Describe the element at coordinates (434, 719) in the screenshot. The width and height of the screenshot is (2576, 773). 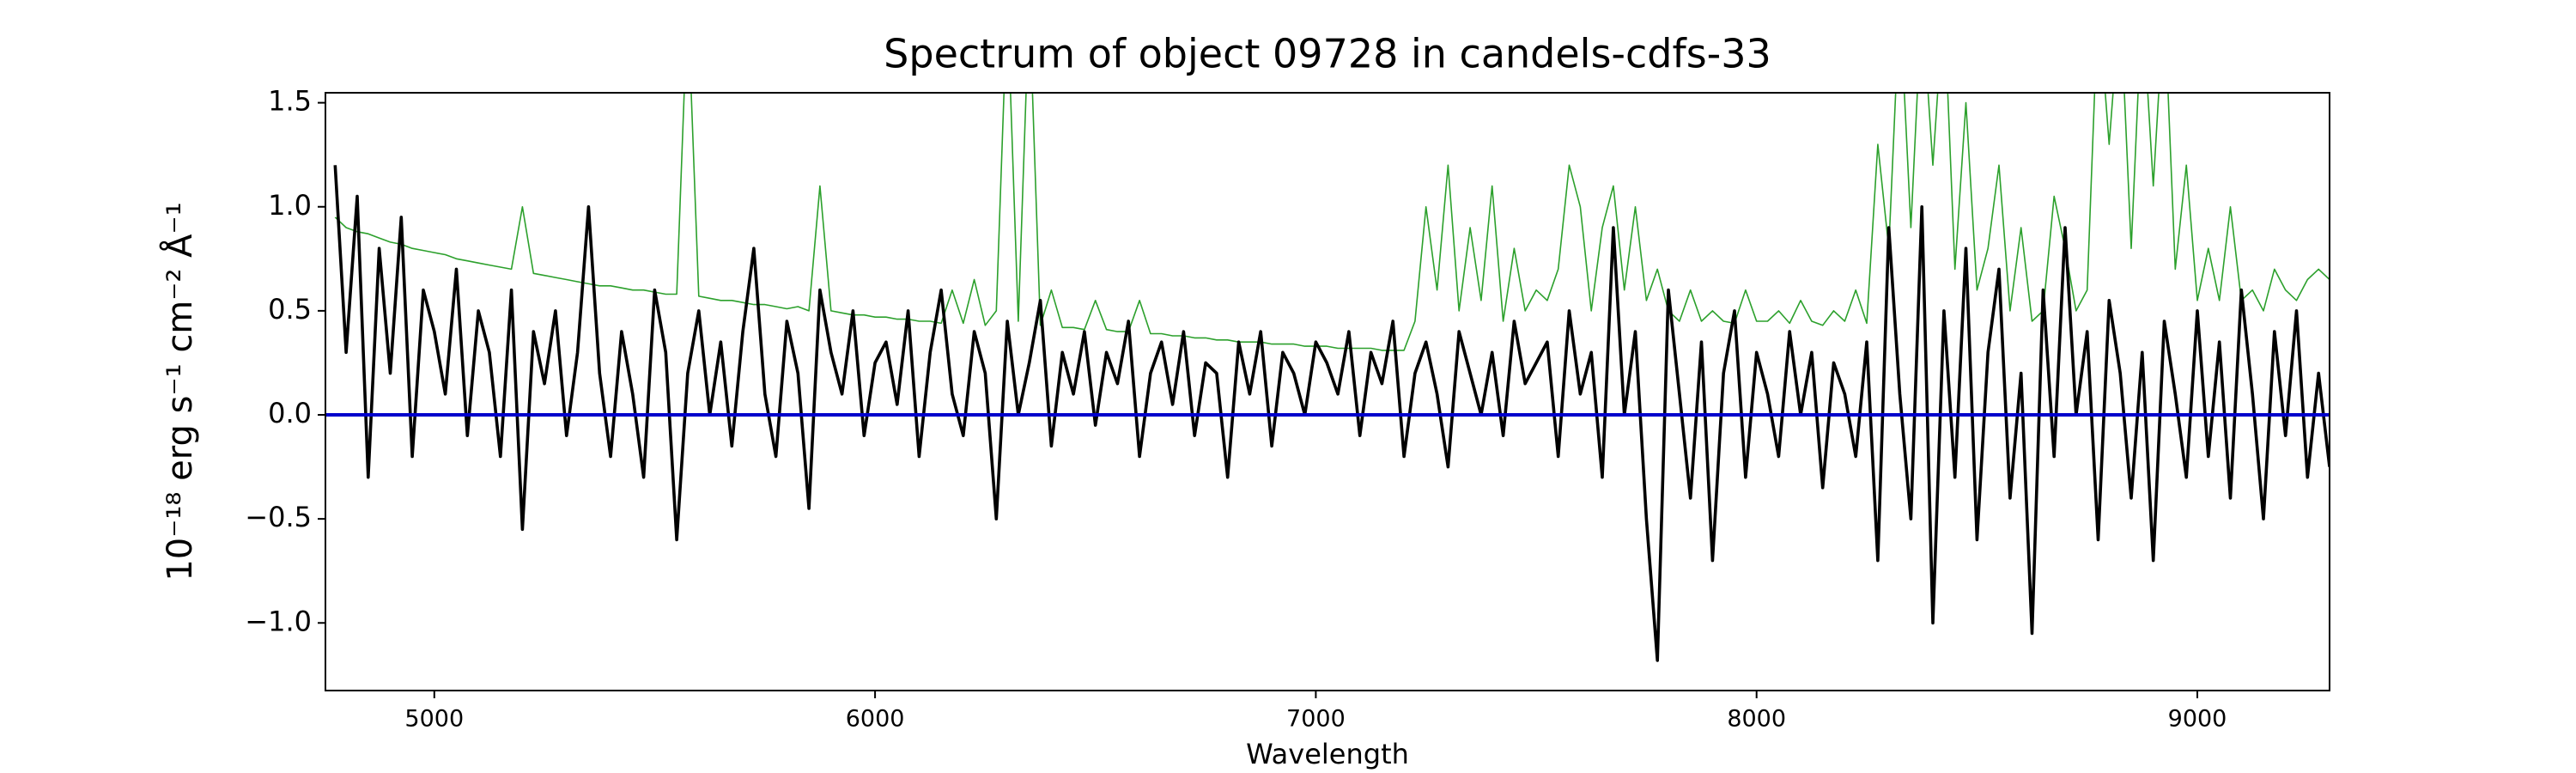
I see `x-tick-label: 5000` at that location.